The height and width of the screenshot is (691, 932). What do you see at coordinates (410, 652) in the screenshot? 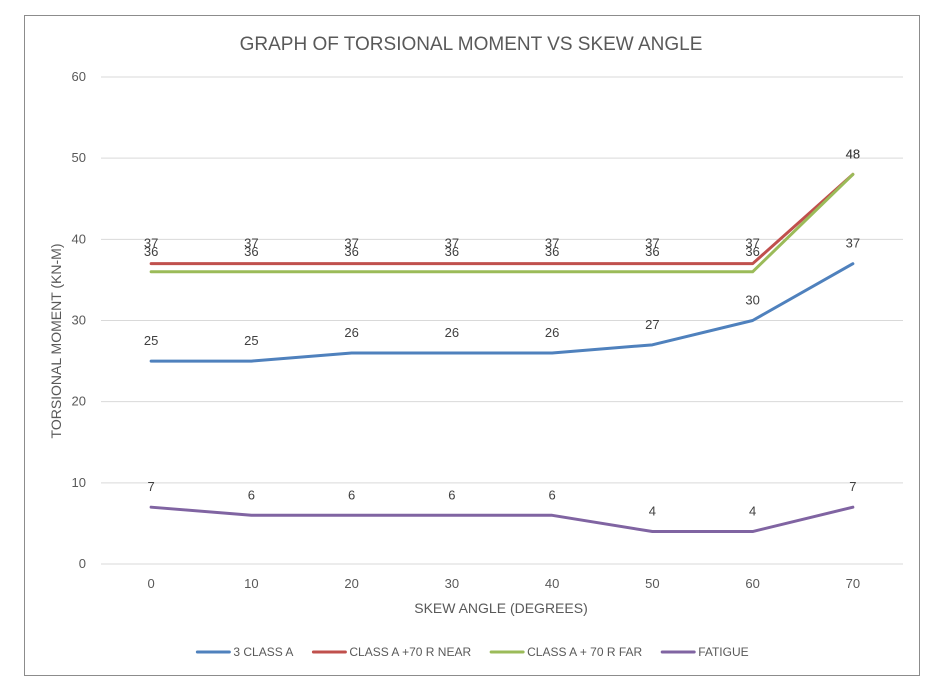
I see `legend-label: CLASS A +70 R NEAR` at bounding box center [410, 652].